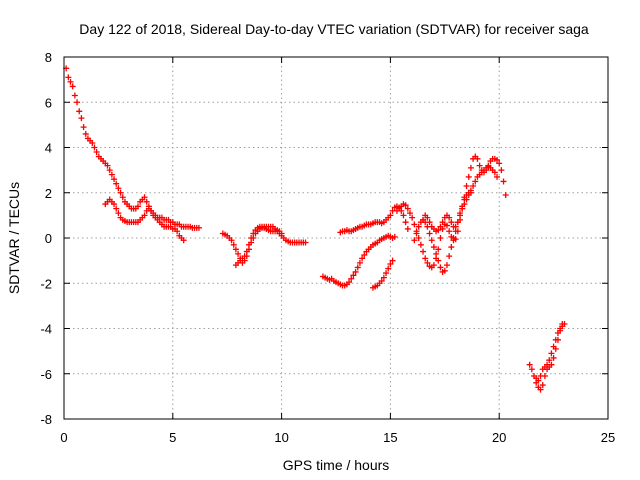 The width and height of the screenshot is (640, 480). I want to click on x-tick-label: 20, so click(499, 437).